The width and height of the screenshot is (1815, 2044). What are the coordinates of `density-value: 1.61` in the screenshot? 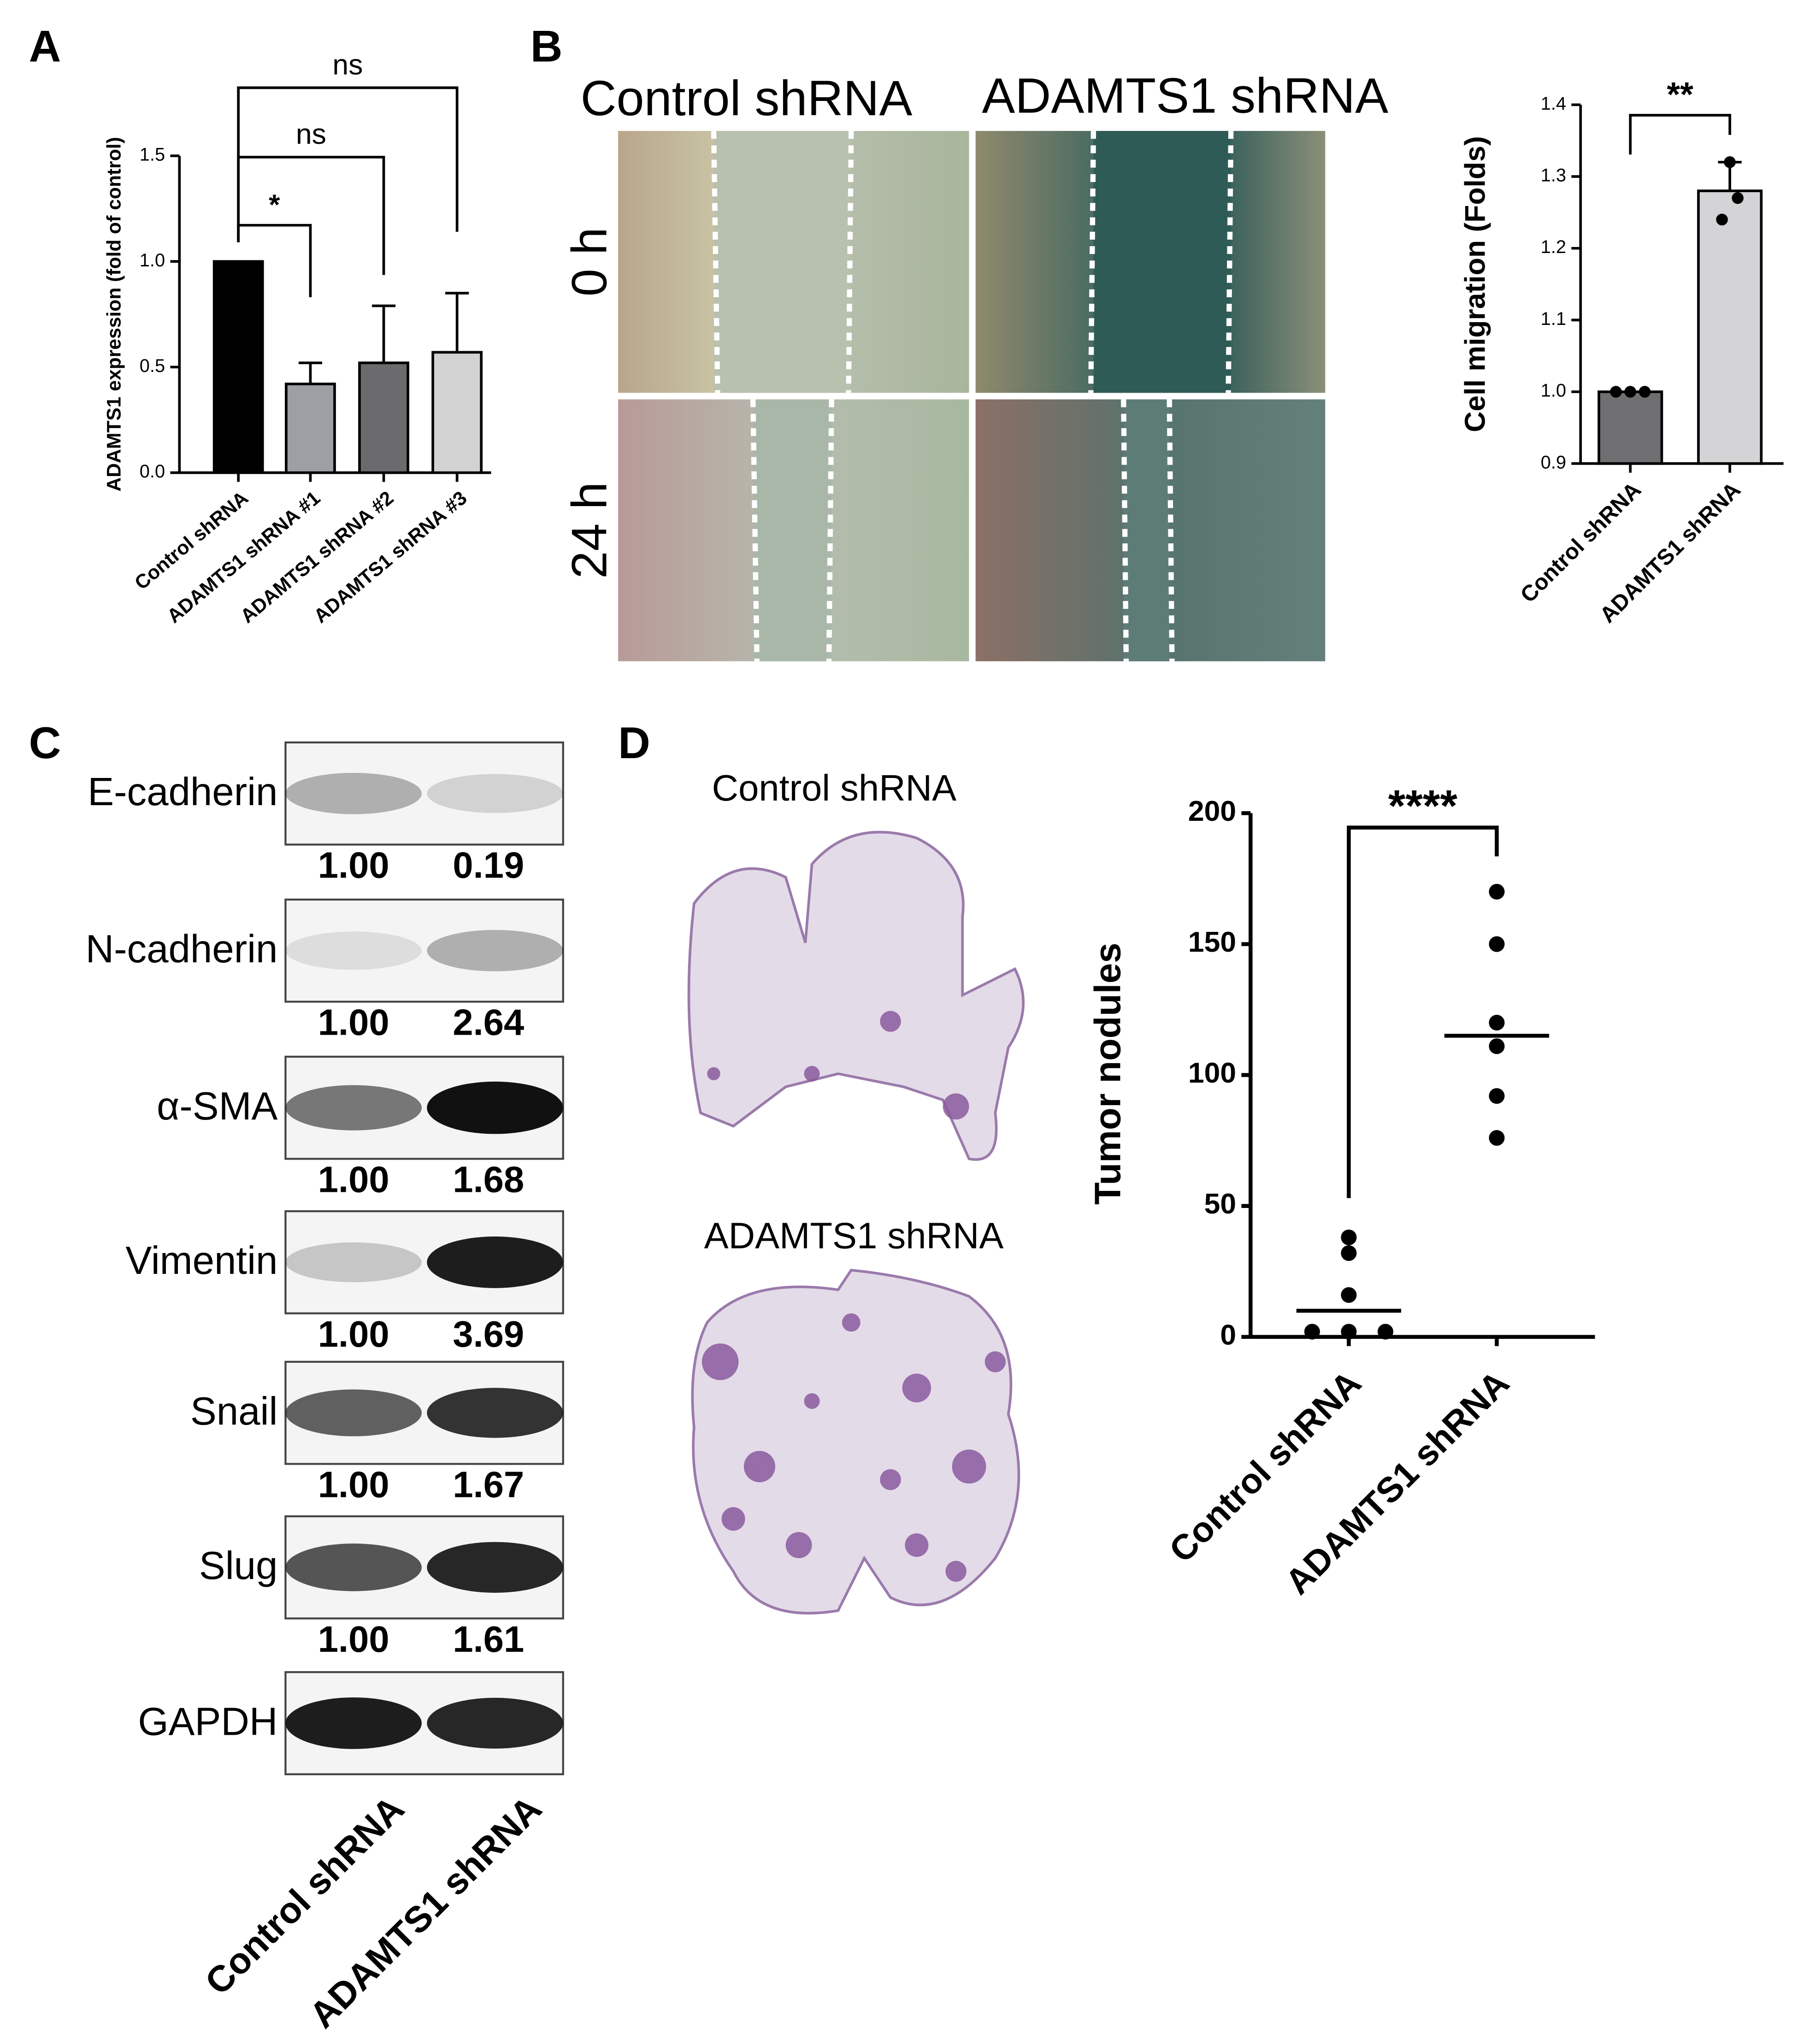 It's located at (488, 1640).